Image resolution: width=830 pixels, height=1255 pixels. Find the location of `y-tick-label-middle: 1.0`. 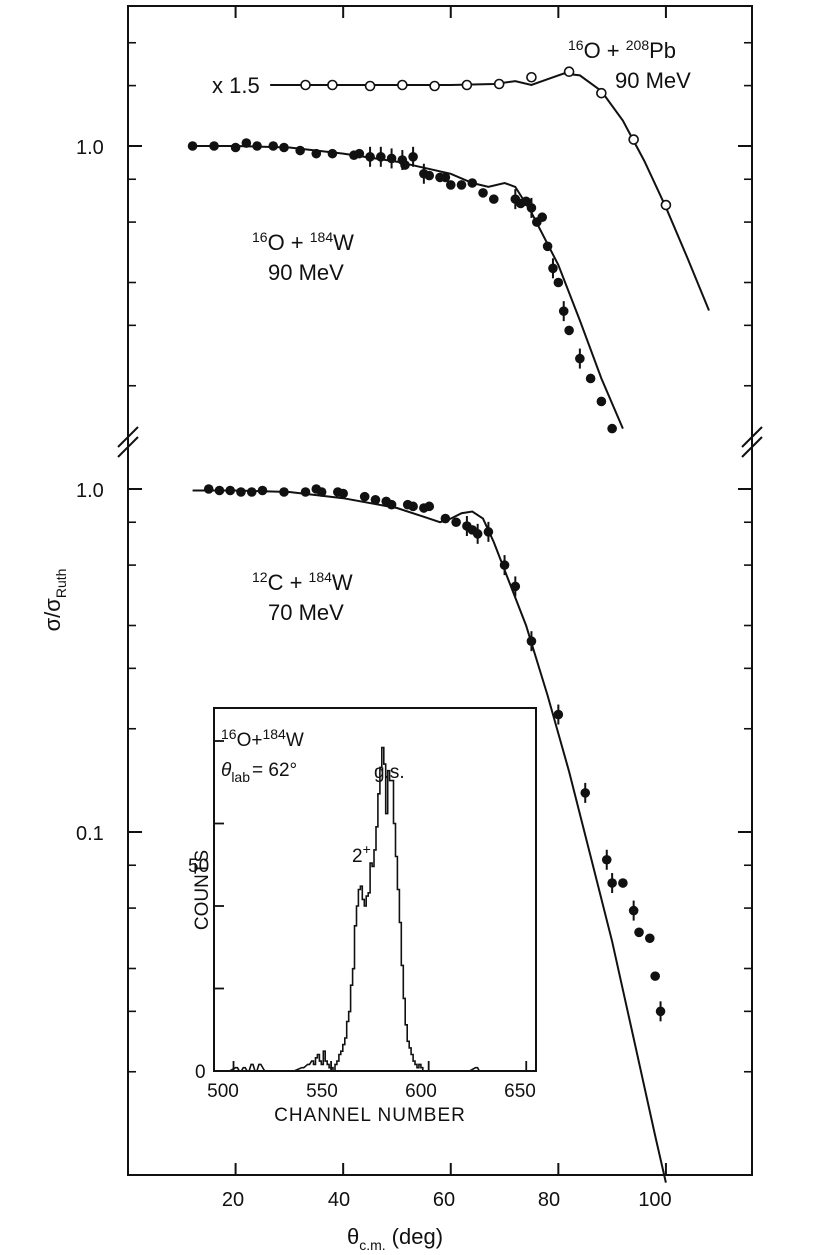

y-tick-label-middle: 1.0 is located at coordinates (90, 491).